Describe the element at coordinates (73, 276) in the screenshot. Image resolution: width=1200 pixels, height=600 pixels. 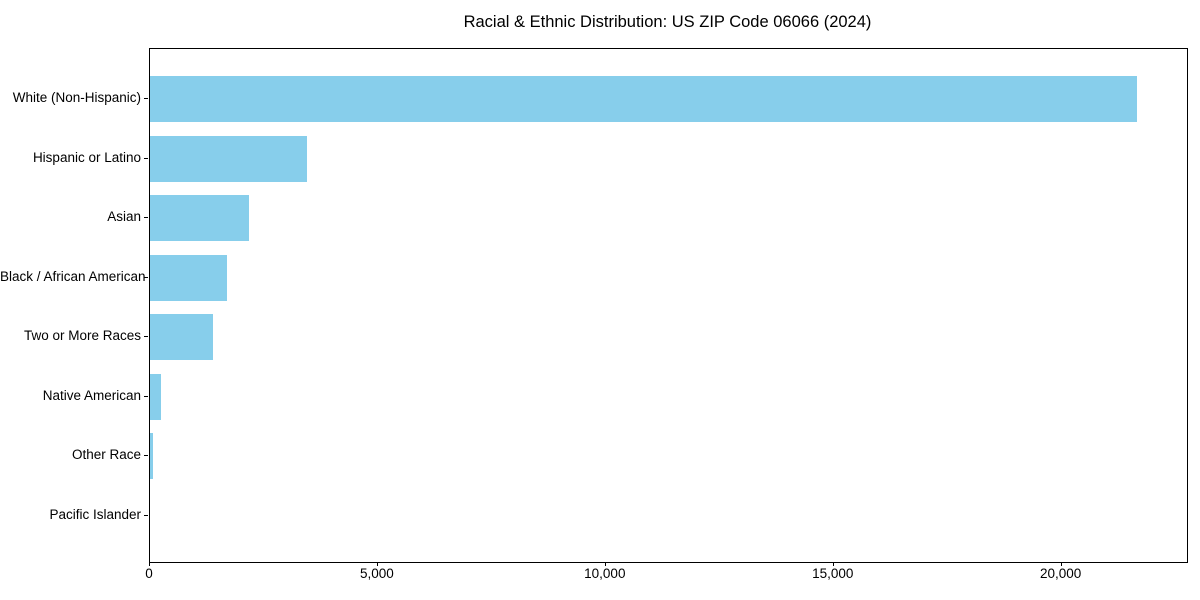
I see `y-label-3: Black / African American` at that location.